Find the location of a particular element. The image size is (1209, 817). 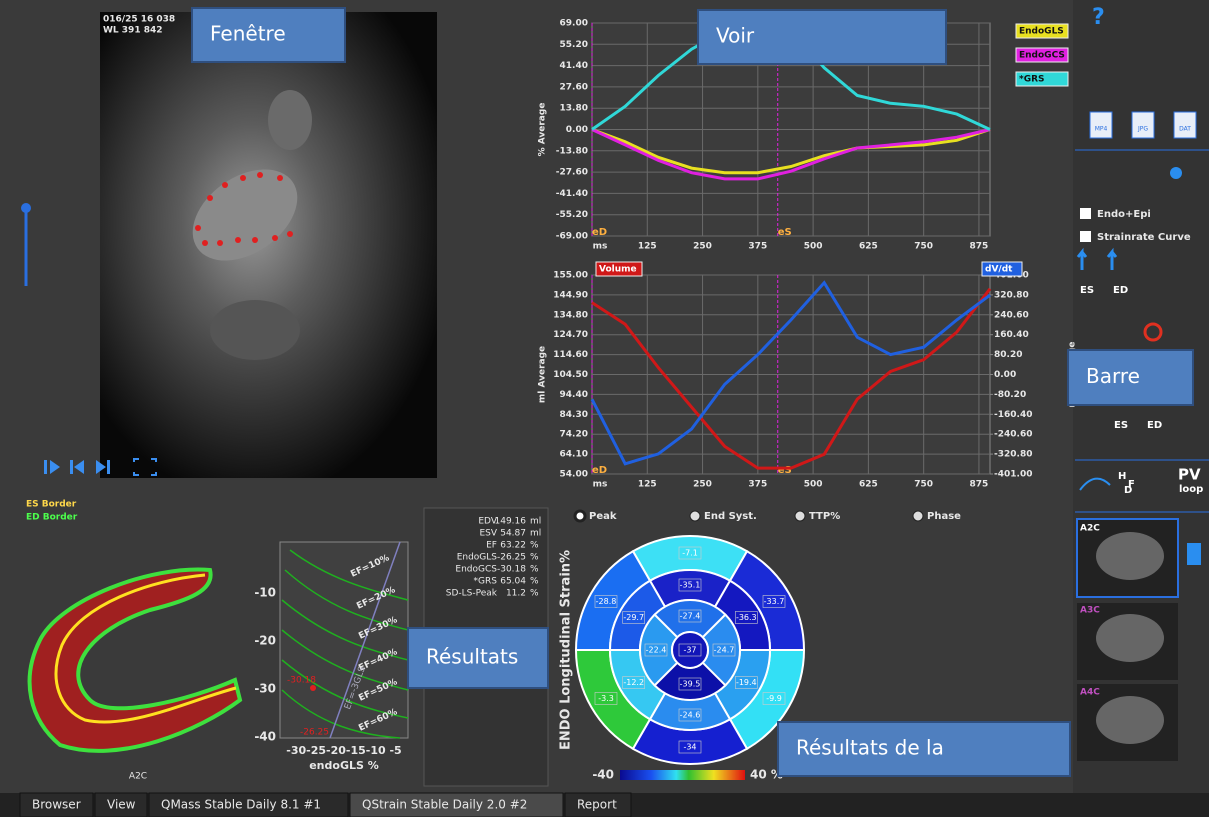

x-axis-label: endoGLS % is located at coordinates (344, 765).